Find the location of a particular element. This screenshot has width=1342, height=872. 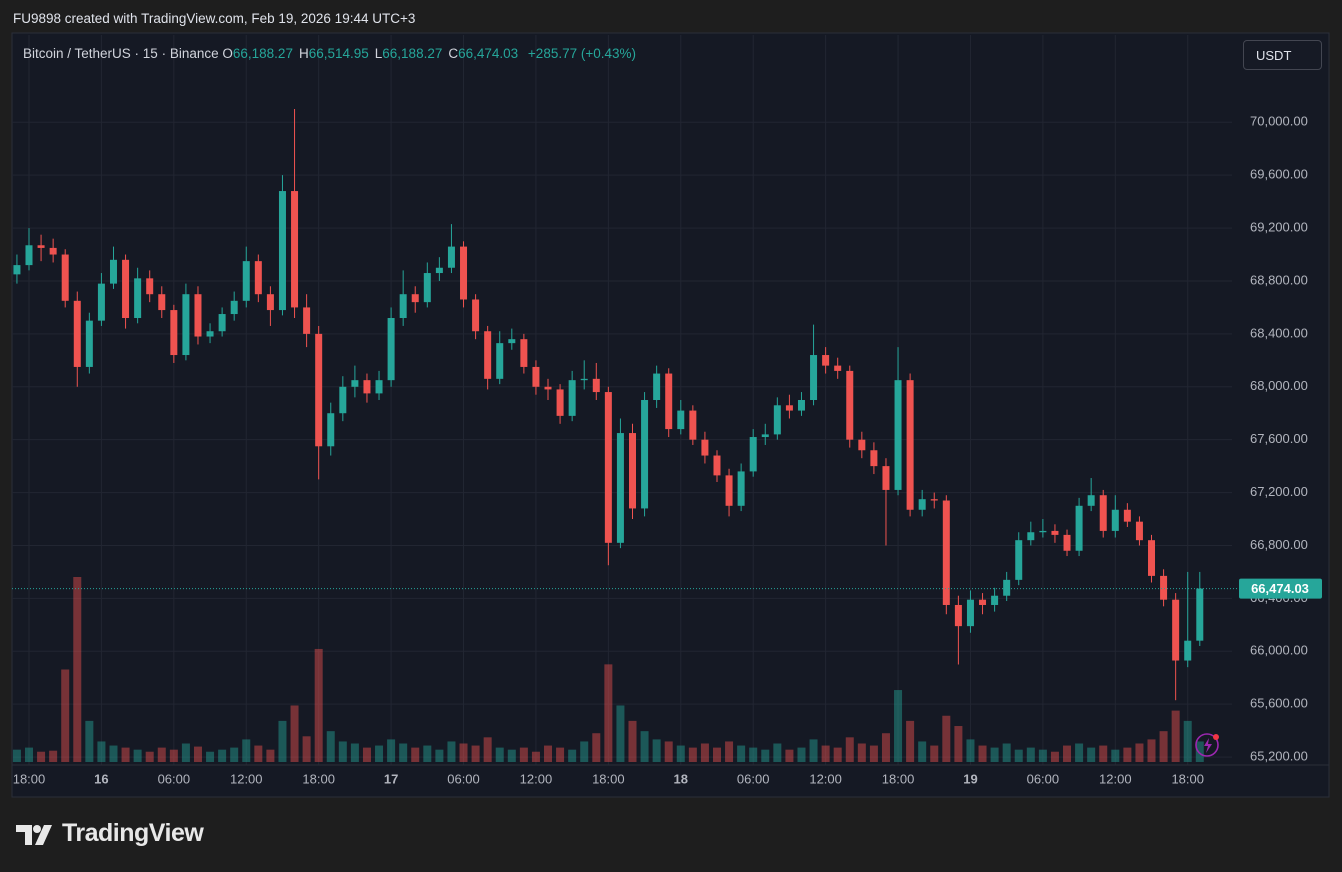

y-tick-label: 70,000.00 is located at coordinates (1279, 121).